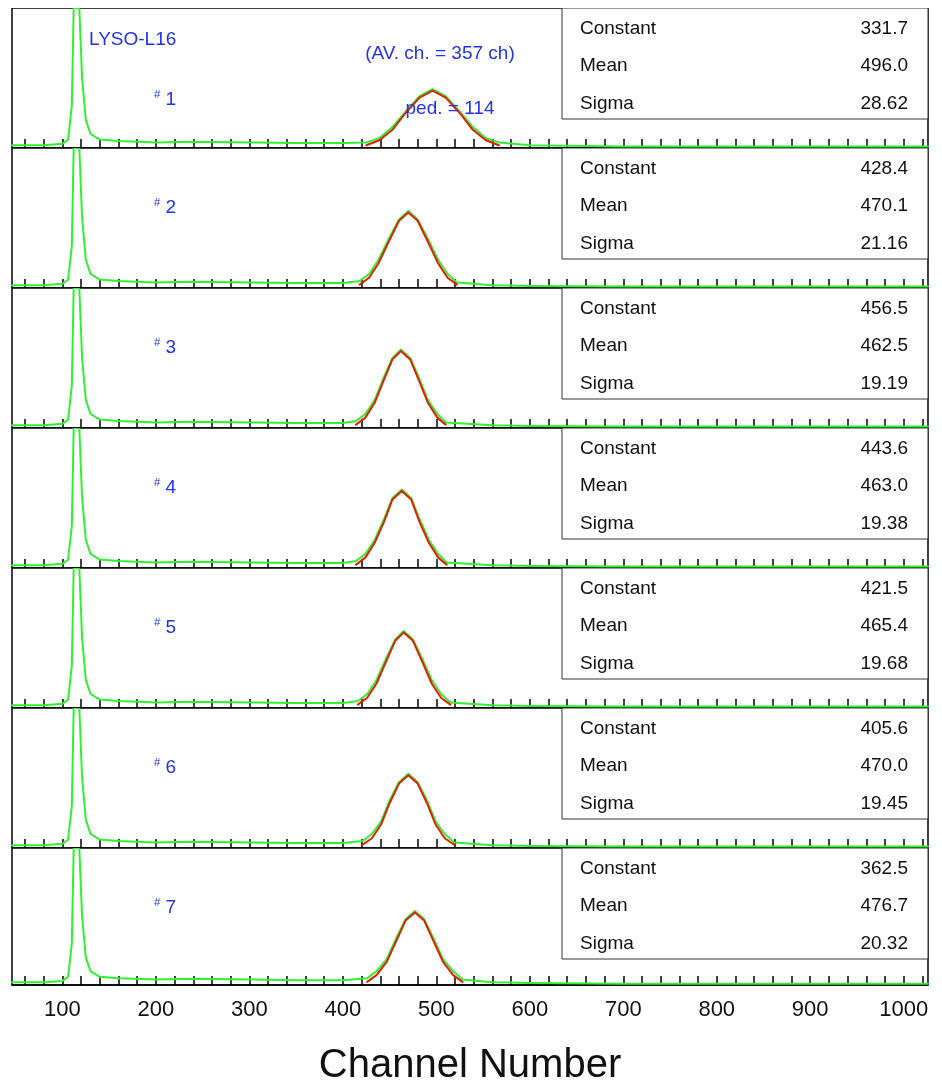 This screenshot has height=1091, width=942. I want to click on annotation: 465.4, so click(884, 624).